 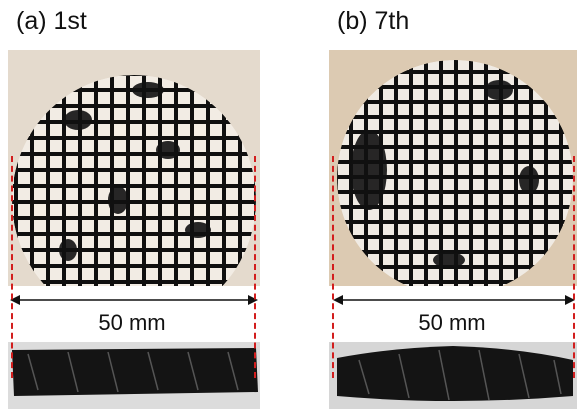 What do you see at coordinates (454, 300) in the screenshot?
I see `panel-b-dimension-arrow` at bounding box center [454, 300].